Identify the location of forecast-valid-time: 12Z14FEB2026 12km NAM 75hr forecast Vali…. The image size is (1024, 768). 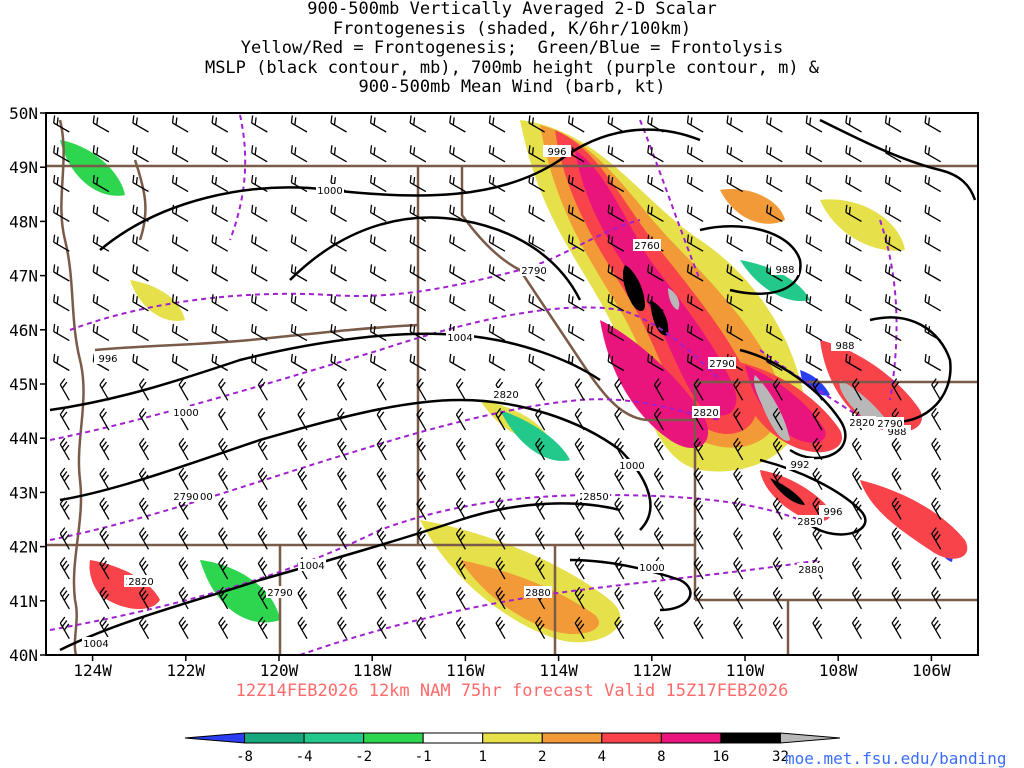
(512, 691).